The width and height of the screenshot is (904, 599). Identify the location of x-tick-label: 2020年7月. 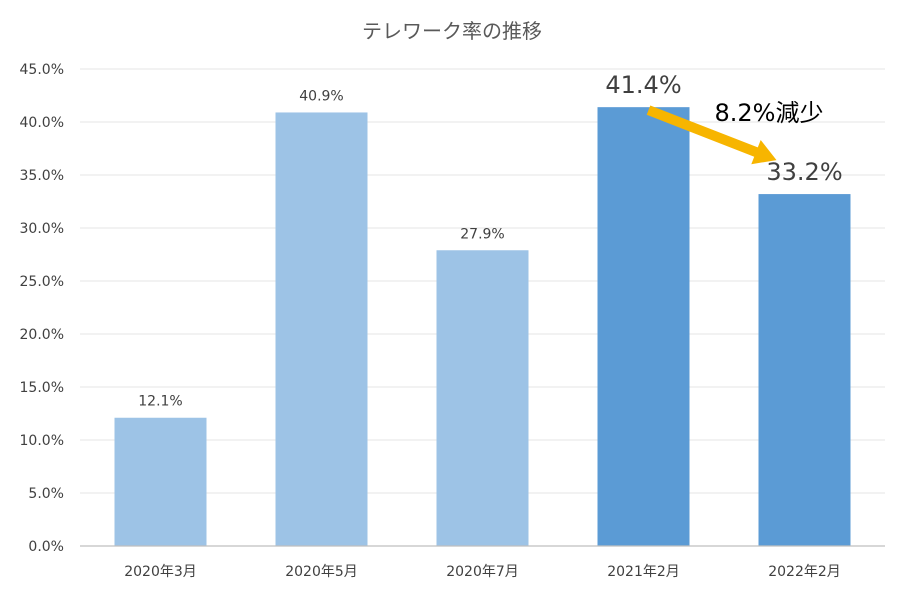
(482, 572).